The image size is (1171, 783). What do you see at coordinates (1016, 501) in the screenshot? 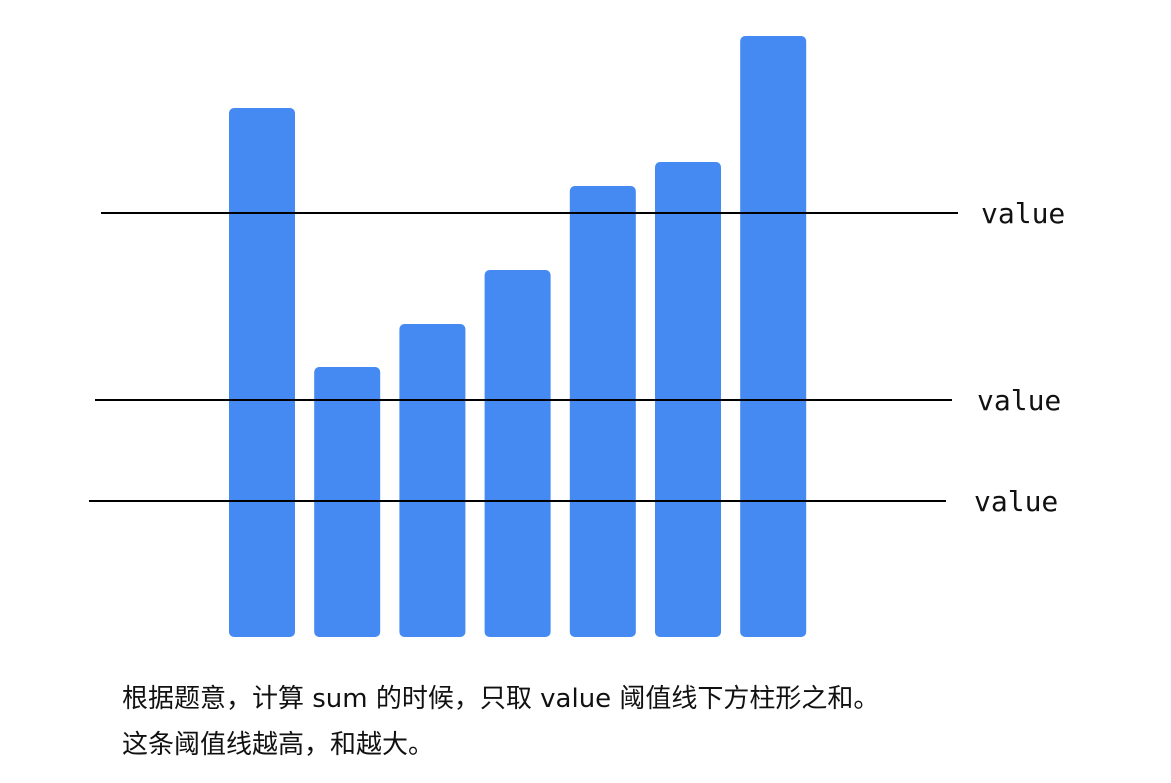
I see `threshold-line-label-3: value` at bounding box center [1016, 501].